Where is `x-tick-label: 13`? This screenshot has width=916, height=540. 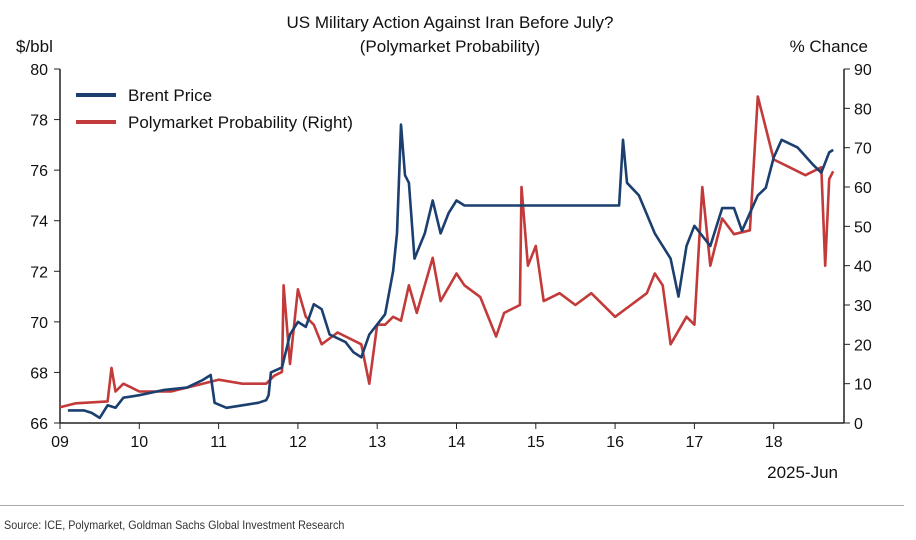
x-tick-label: 13 is located at coordinates (377, 442).